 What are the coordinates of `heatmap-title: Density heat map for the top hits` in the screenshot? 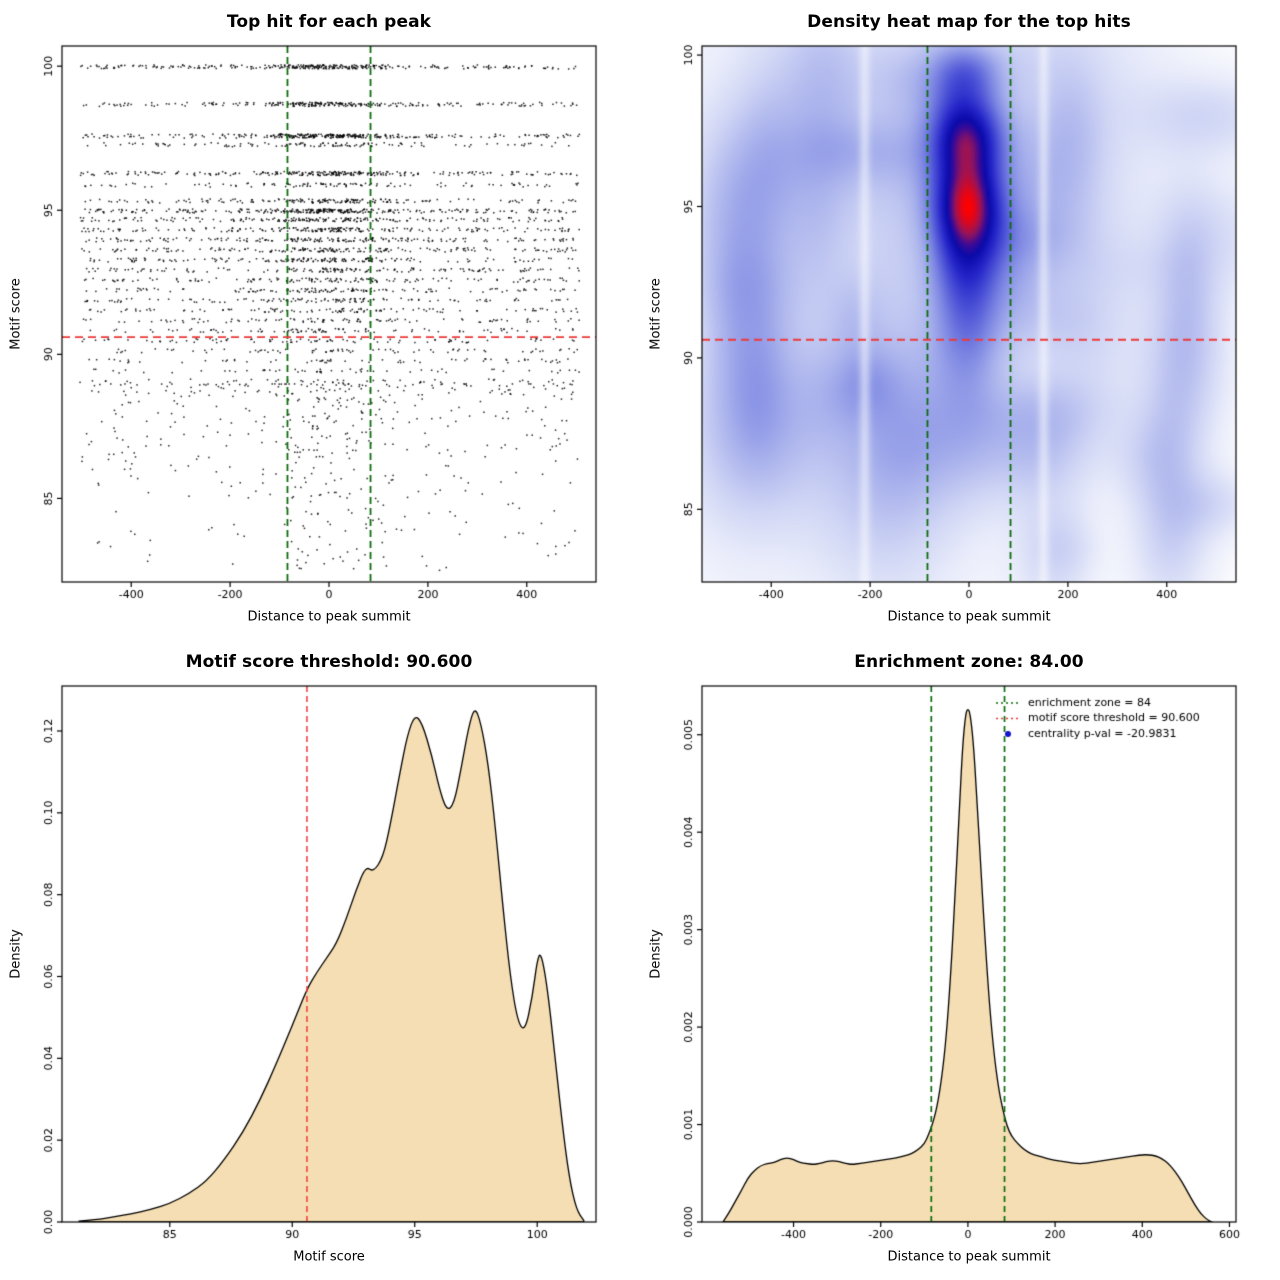 It's located at (969, 22).